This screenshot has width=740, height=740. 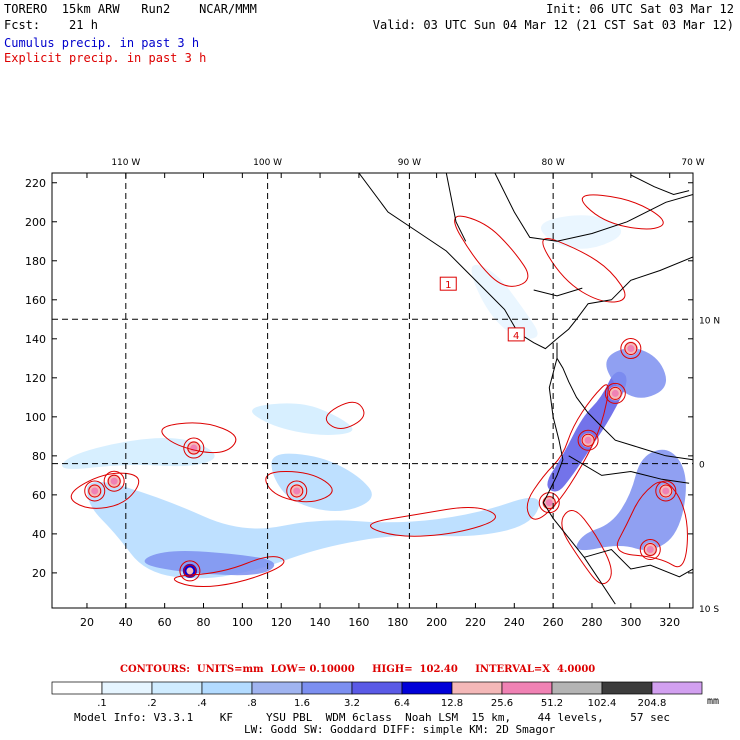 What do you see at coordinates (35, 417) in the screenshot?
I see `y-tick-label-4: 100` at bounding box center [35, 417].